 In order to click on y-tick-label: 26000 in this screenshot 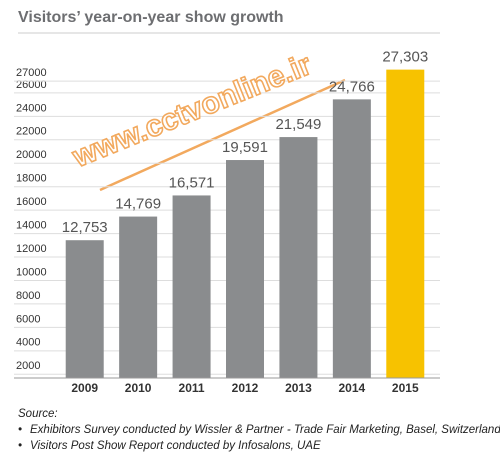, I will do `click(31, 85)`.